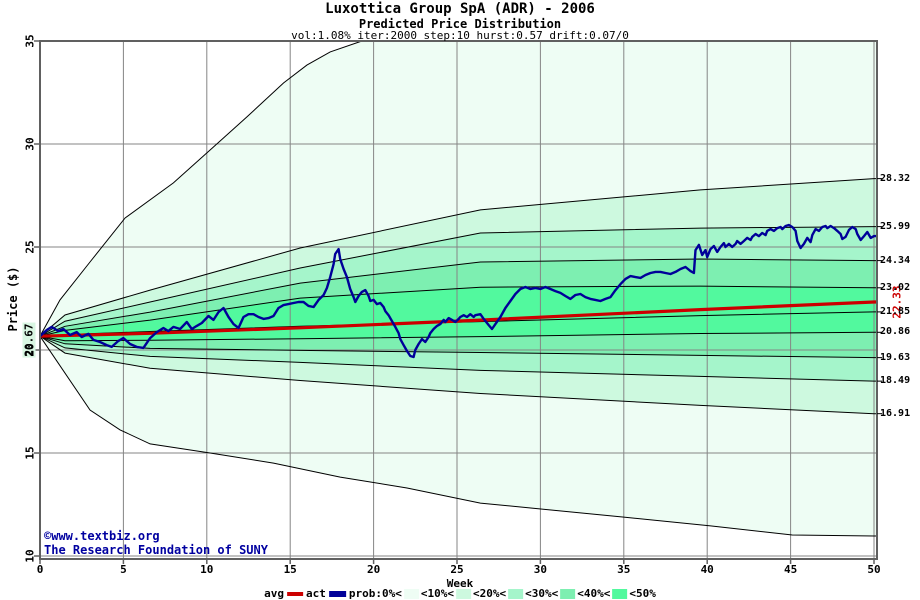 The width and height of the screenshot is (920, 600). Describe the element at coordinates (594, 593) in the screenshot. I see `legend-prob-label-4: <40%<` at that location.